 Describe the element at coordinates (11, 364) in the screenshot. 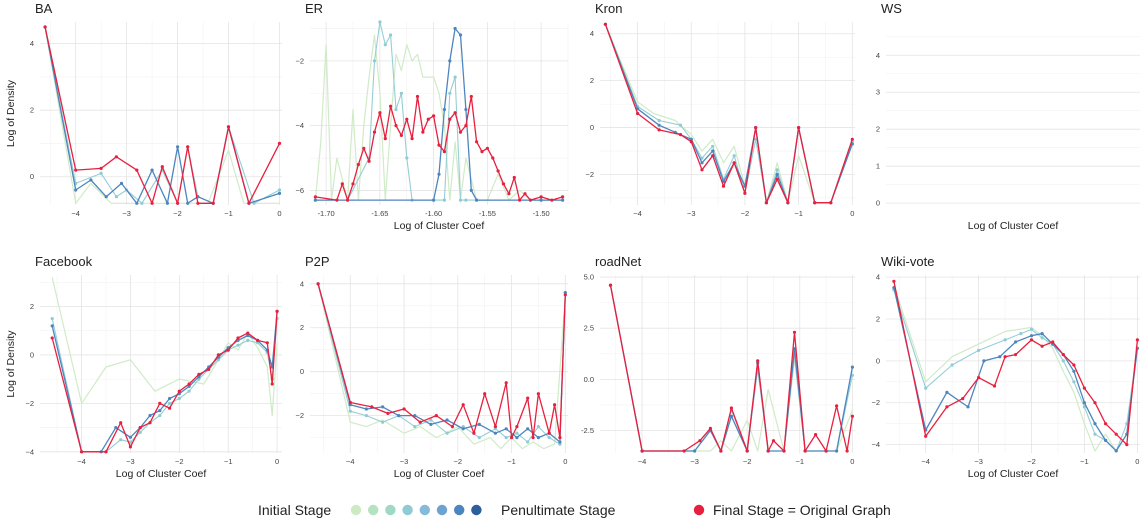

I see `y-axis-label: Log of Density` at that location.